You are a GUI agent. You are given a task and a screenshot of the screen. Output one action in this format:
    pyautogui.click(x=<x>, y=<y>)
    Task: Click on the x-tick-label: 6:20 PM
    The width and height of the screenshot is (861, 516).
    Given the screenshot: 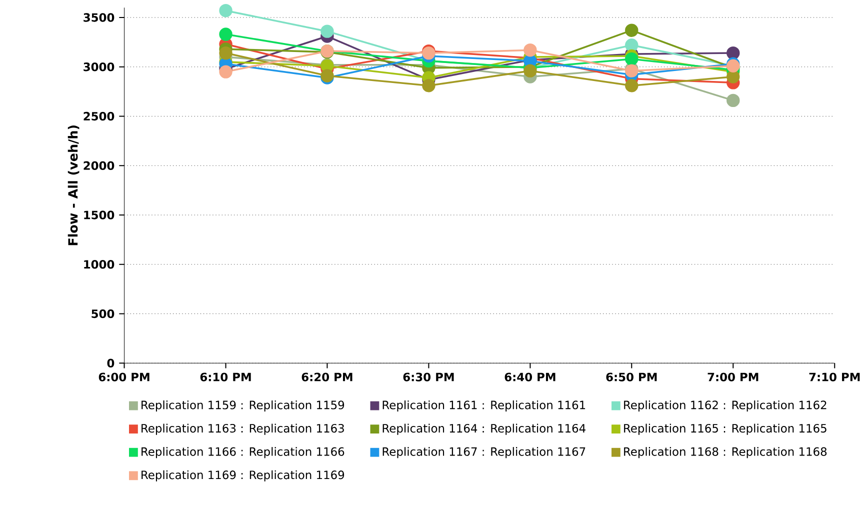 What is the action you would take?
    pyautogui.click(x=327, y=377)
    